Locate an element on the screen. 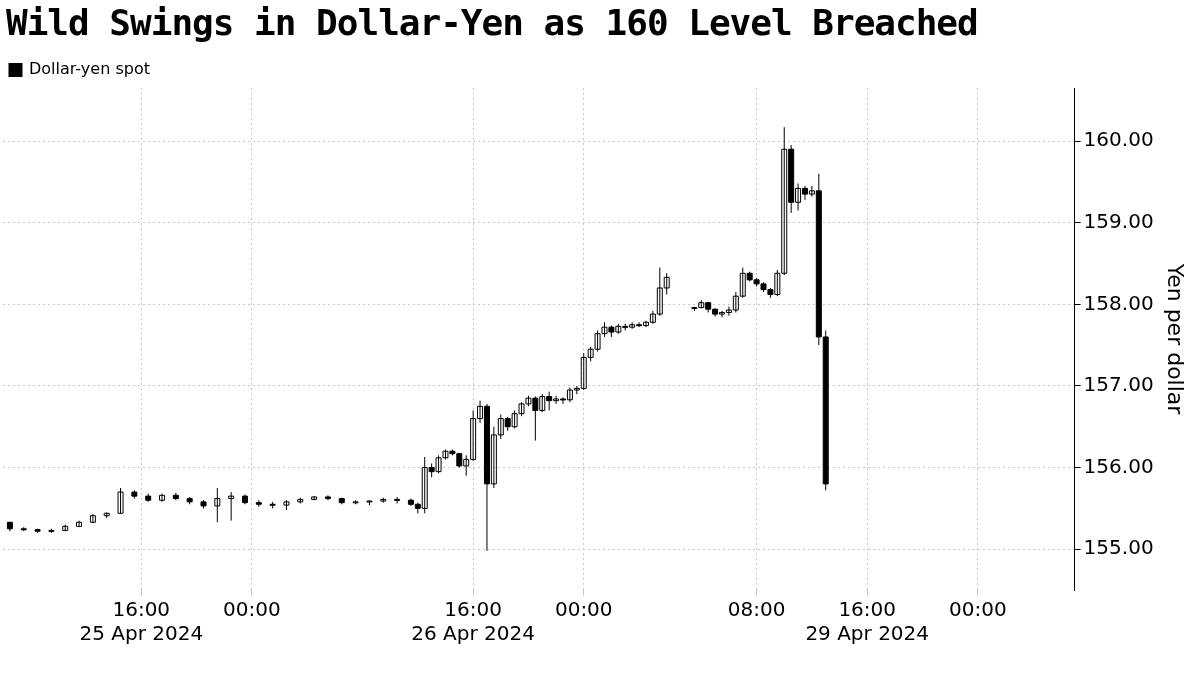 Image resolution: width=1200 pixels, height=675 pixels. legend-label: Dollar-yen spot is located at coordinates (89, 69).